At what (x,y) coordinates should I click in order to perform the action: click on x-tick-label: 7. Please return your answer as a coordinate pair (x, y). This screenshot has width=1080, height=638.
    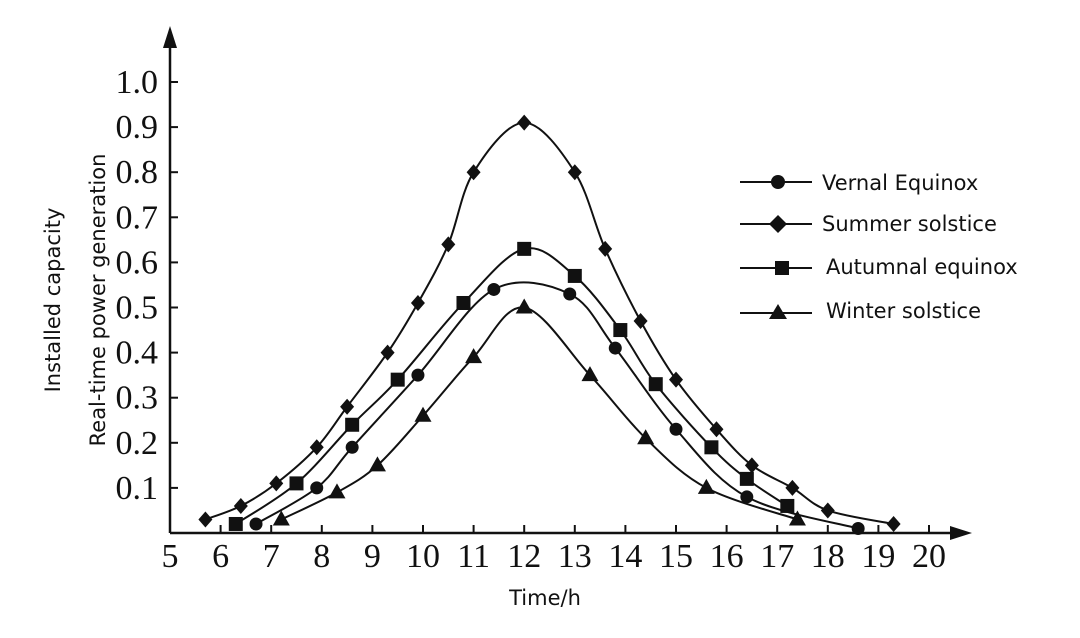
    Looking at the image, I should click on (271, 556).